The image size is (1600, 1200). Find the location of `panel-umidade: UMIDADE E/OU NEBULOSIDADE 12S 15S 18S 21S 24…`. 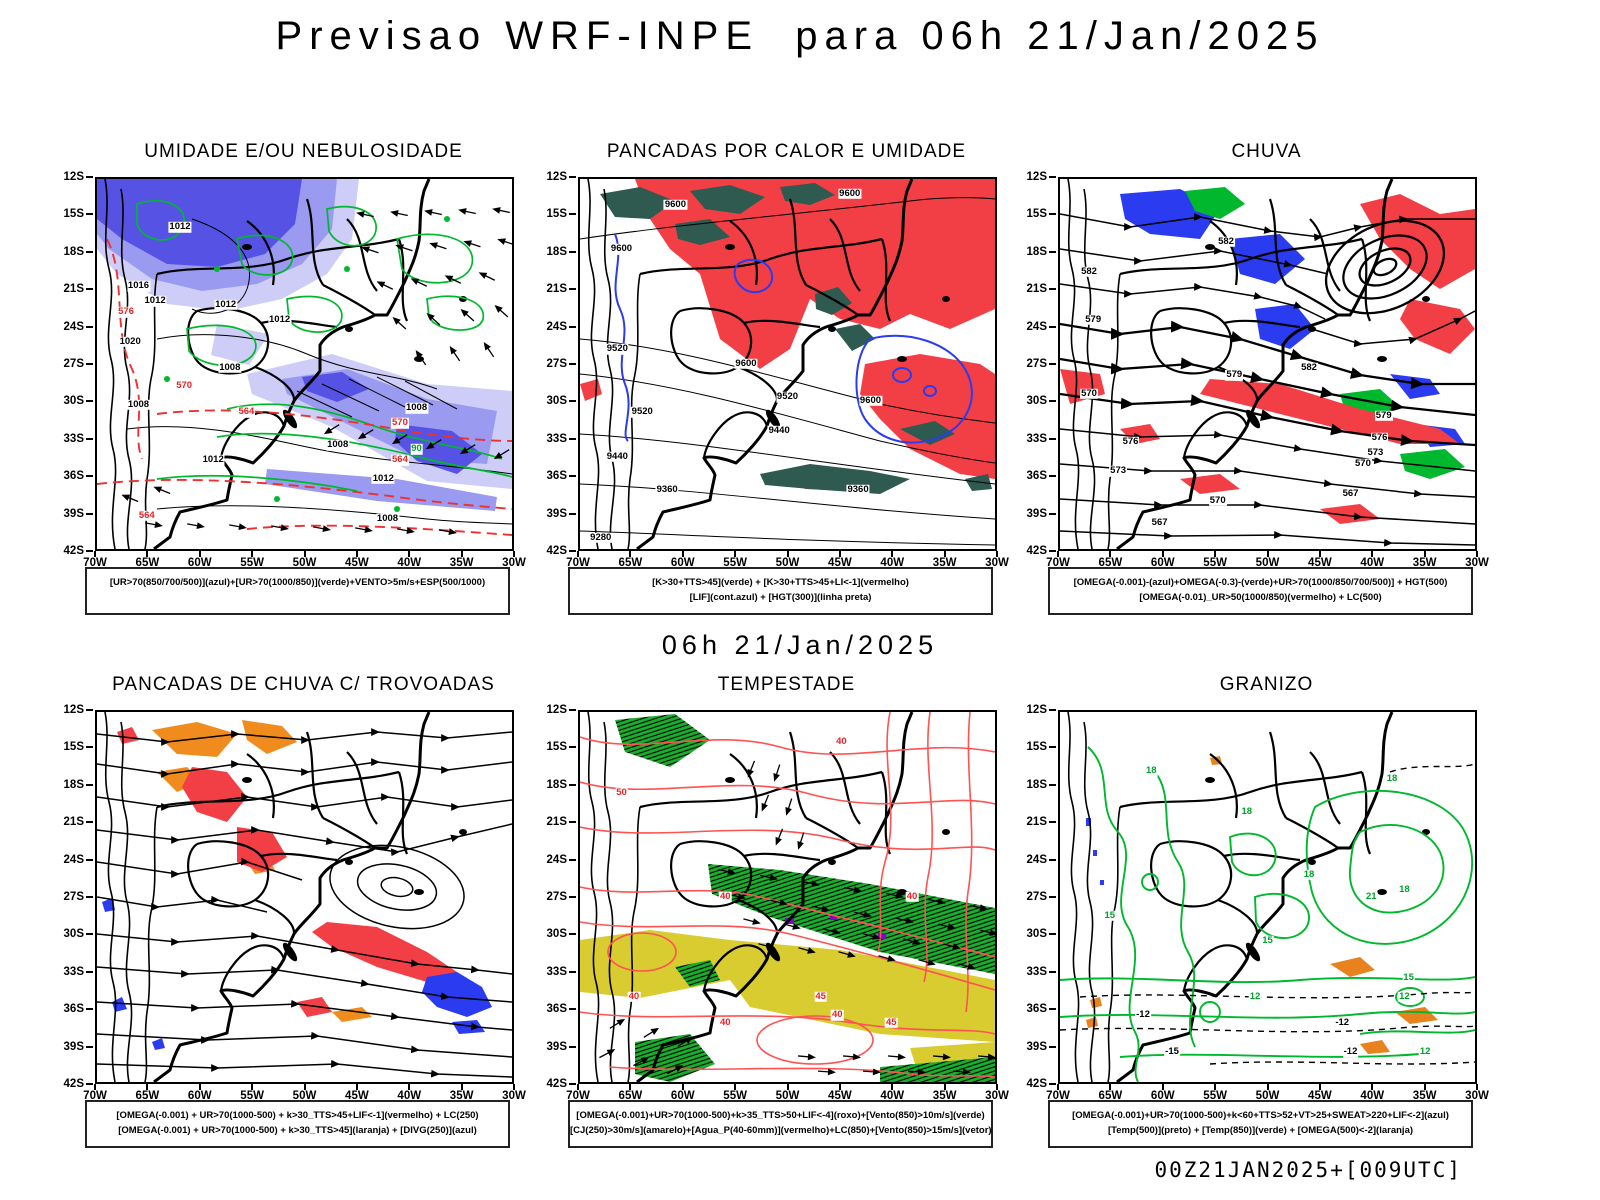

panel-umidade: UMIDADE E/OU NEBULOSIDADE 12S 15S 18S 21S 24… is located at coordinates (291, 386).